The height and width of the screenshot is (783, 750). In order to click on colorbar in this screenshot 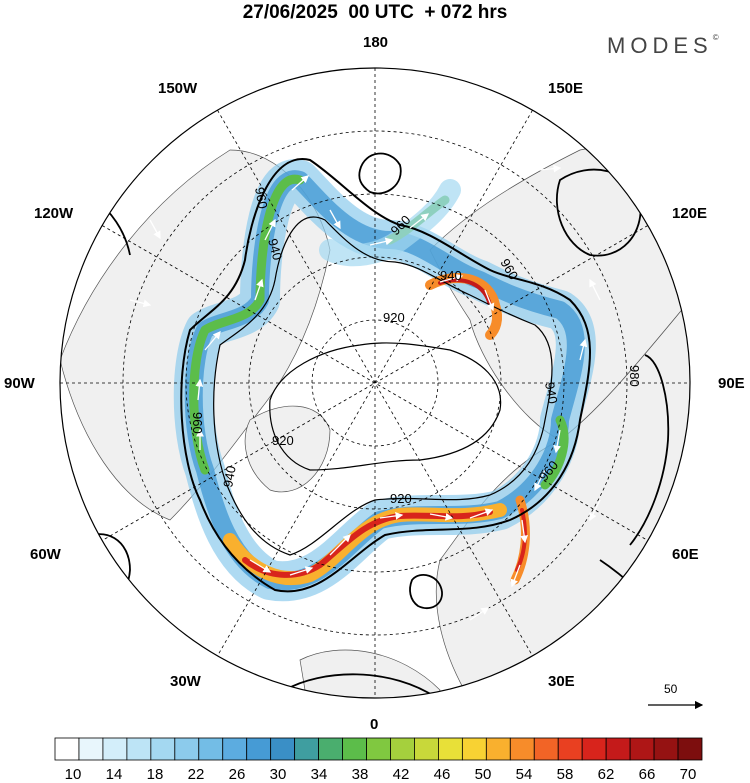, I will do `click(378, 749)`.